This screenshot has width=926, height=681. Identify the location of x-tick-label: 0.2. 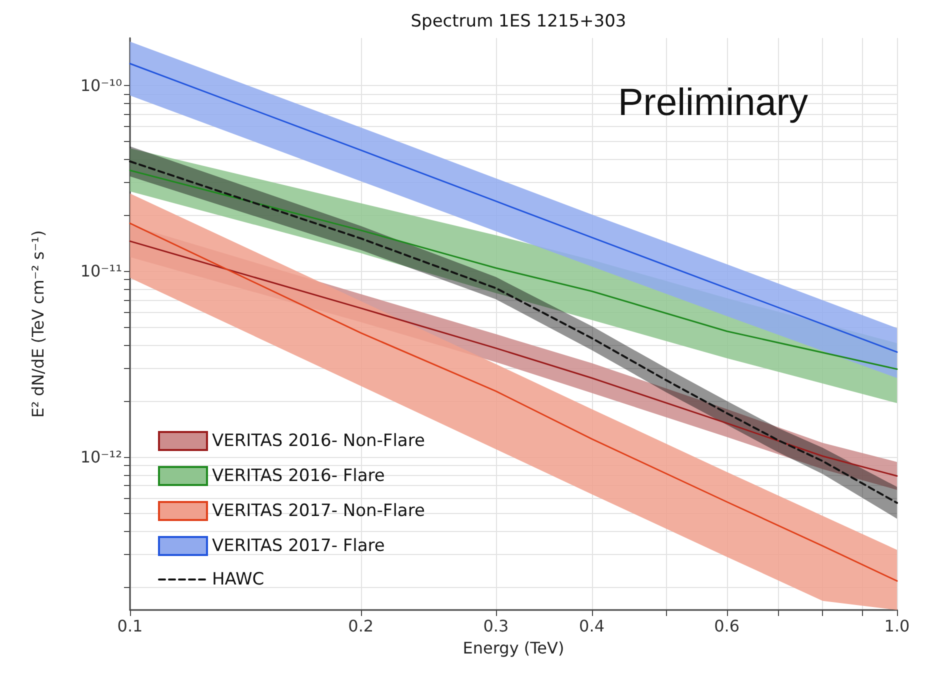
(361, 626).